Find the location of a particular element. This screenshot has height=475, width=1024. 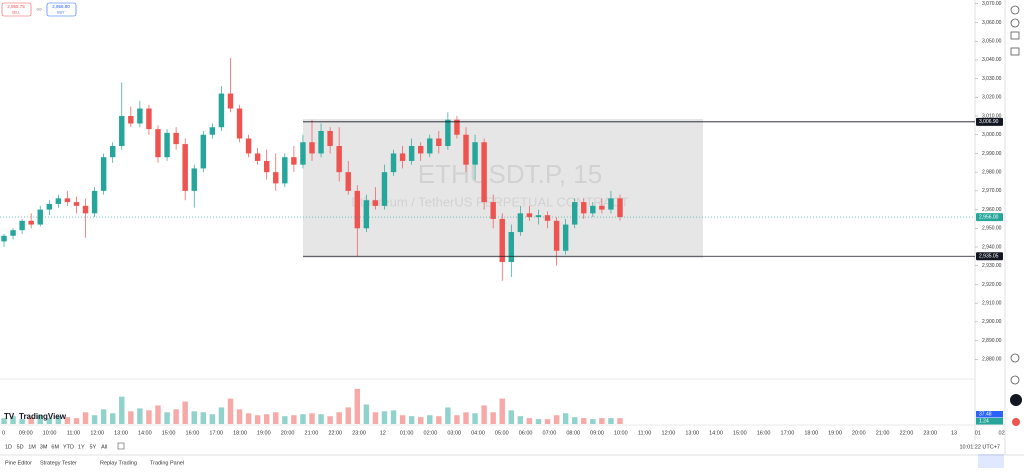

x-tick-label: 10:00 is located at coordinates (50, 433).